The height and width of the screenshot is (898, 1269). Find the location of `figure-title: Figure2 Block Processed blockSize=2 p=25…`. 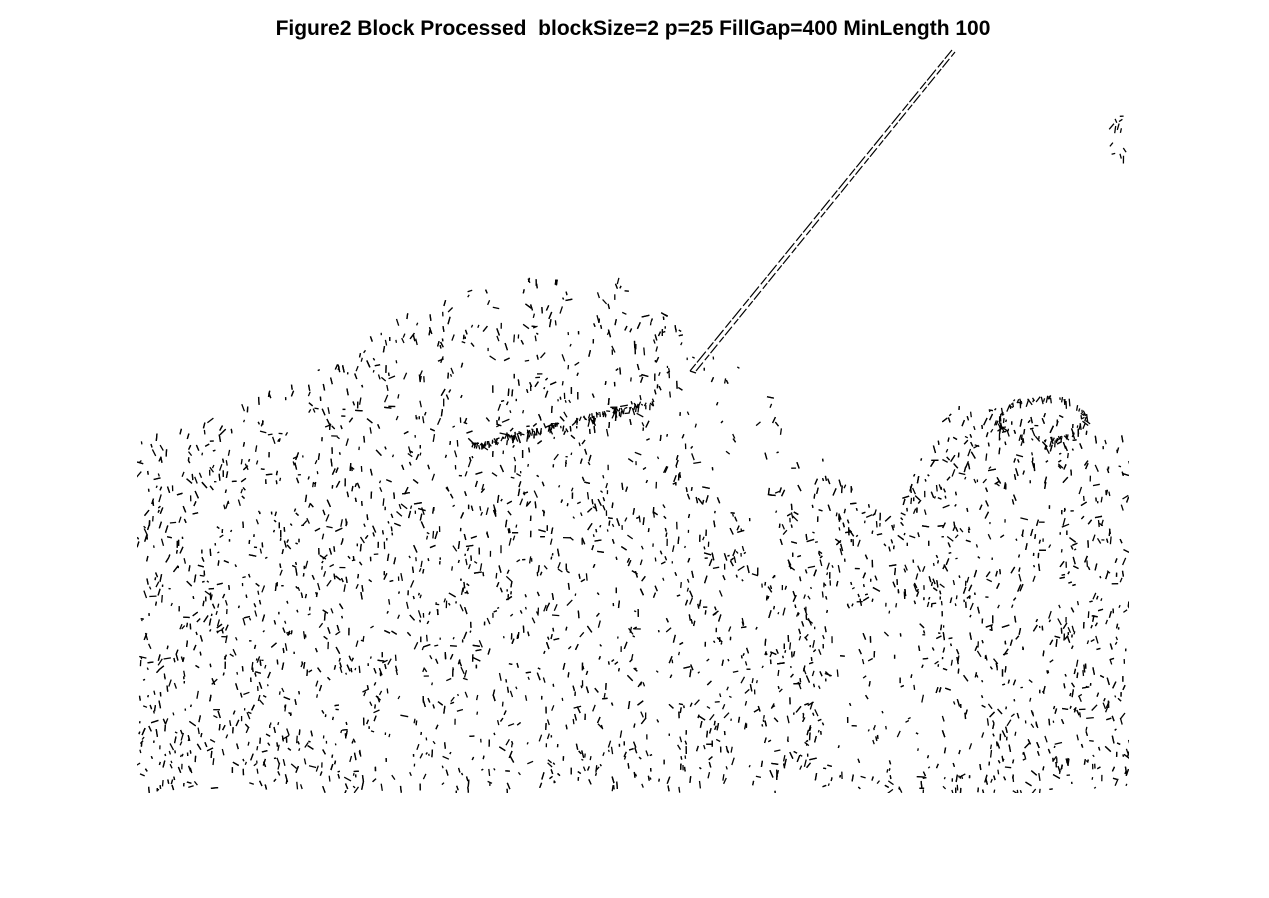

figure-title: Figure2 Block Processed blockSize=2 p=25… is located at coordinates (633, 28).